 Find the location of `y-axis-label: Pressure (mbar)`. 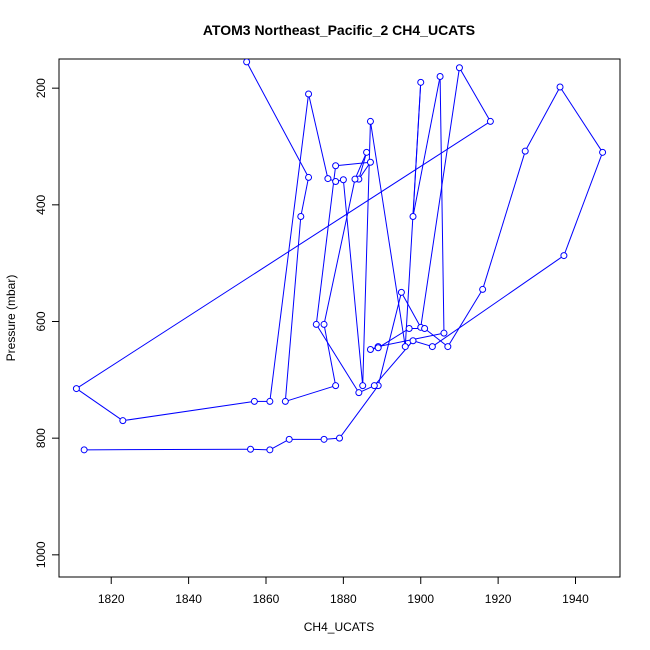

y-axis-label: Pressure (mbar) is located at coordinates (11, 318).